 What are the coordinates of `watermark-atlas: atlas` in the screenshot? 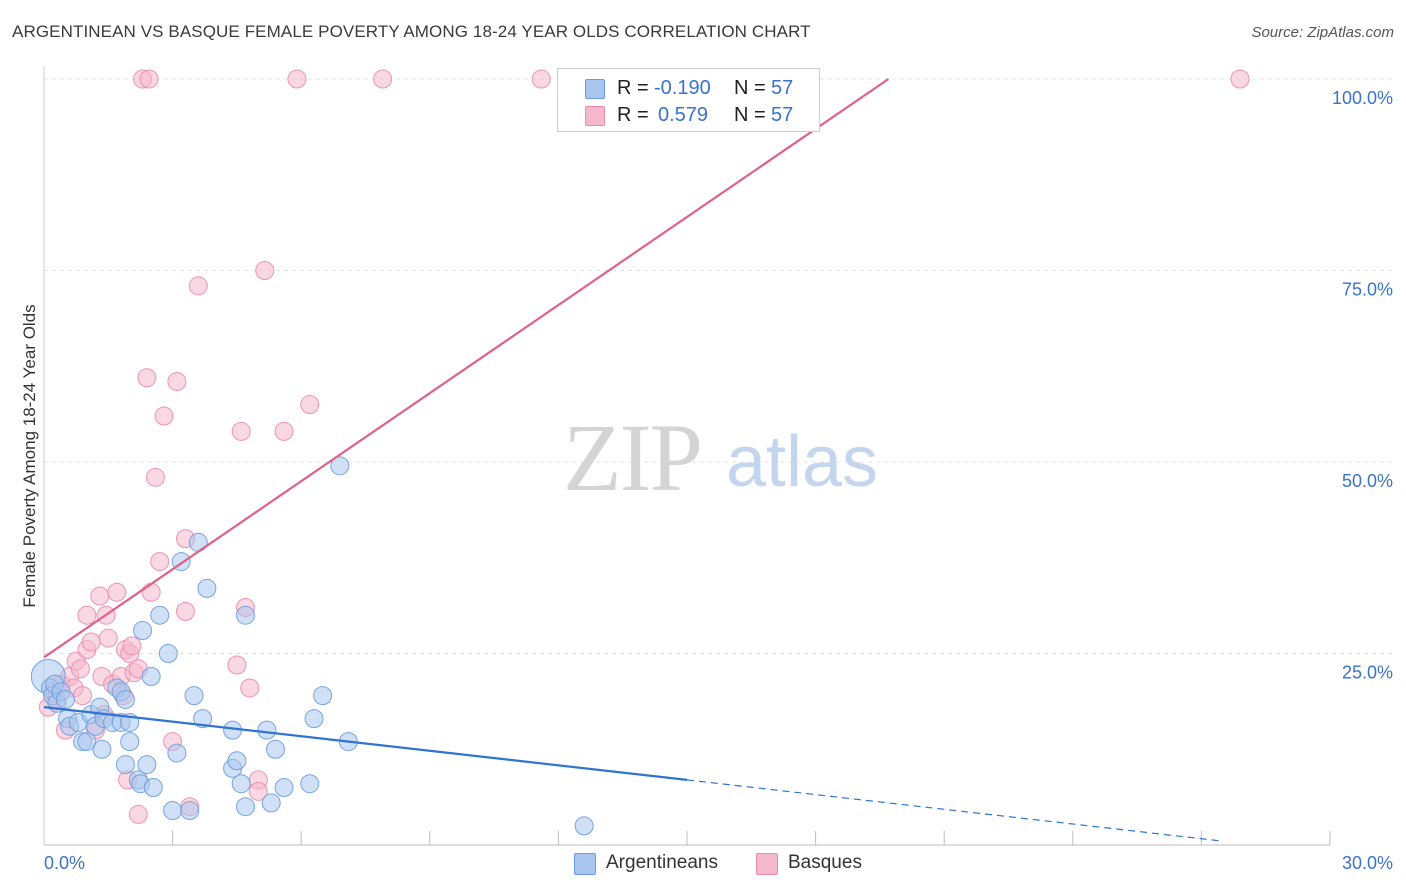 It's located at (802, 462).